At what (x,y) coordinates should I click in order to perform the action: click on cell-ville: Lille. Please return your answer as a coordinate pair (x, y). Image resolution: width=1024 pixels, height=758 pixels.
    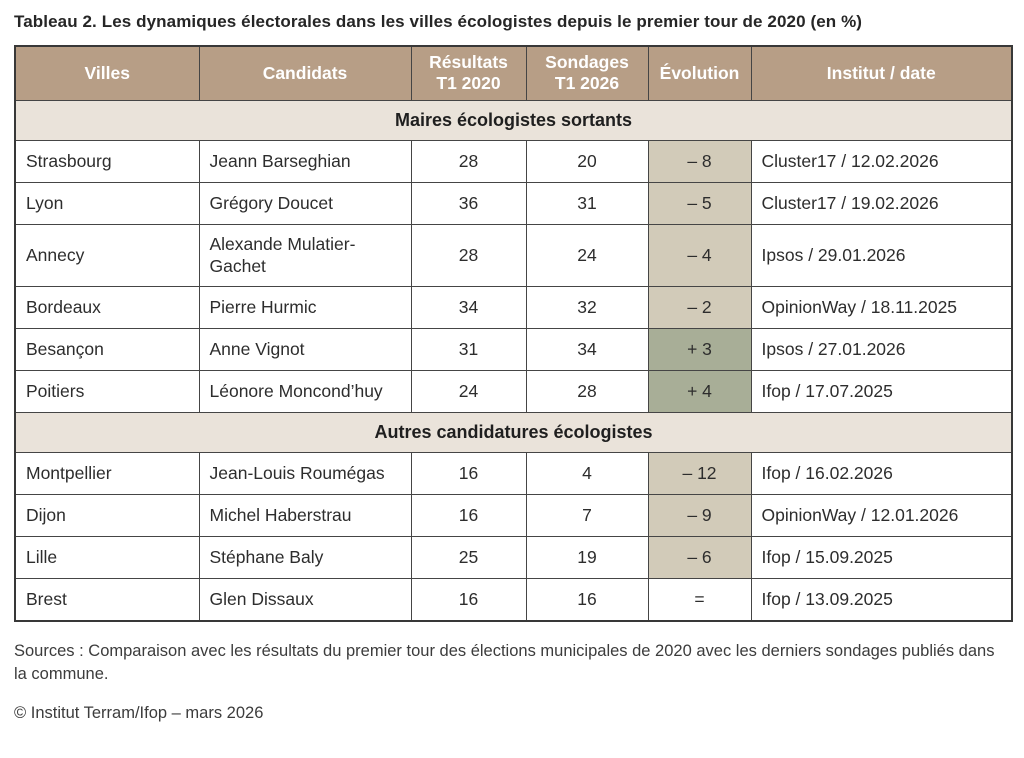
    Looking at the image, I should click on (107, 558).